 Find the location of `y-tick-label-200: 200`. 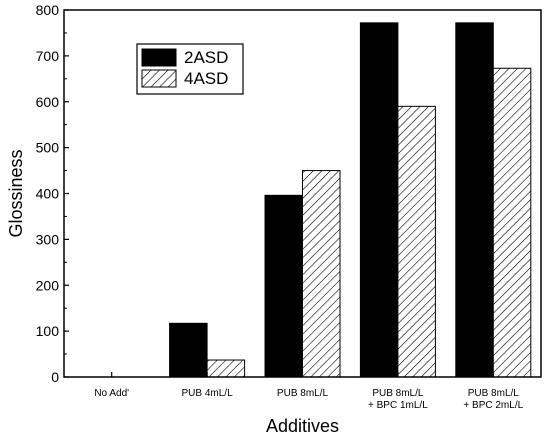

y-tick-label-200: 200 is located at coordinates (48, 285).